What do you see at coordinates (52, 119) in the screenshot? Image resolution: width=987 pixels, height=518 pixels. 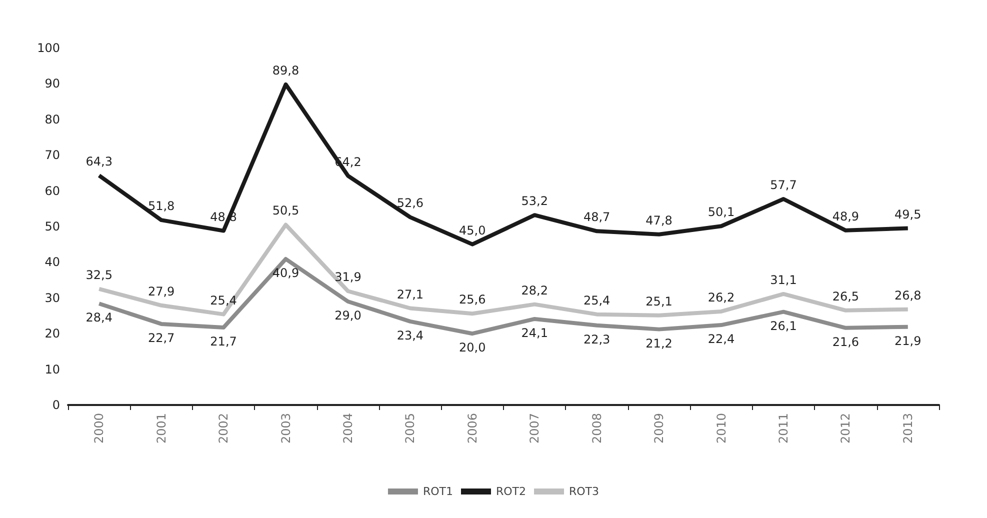 I see `y-tick-label: 80` at bounding box center [52, 119].